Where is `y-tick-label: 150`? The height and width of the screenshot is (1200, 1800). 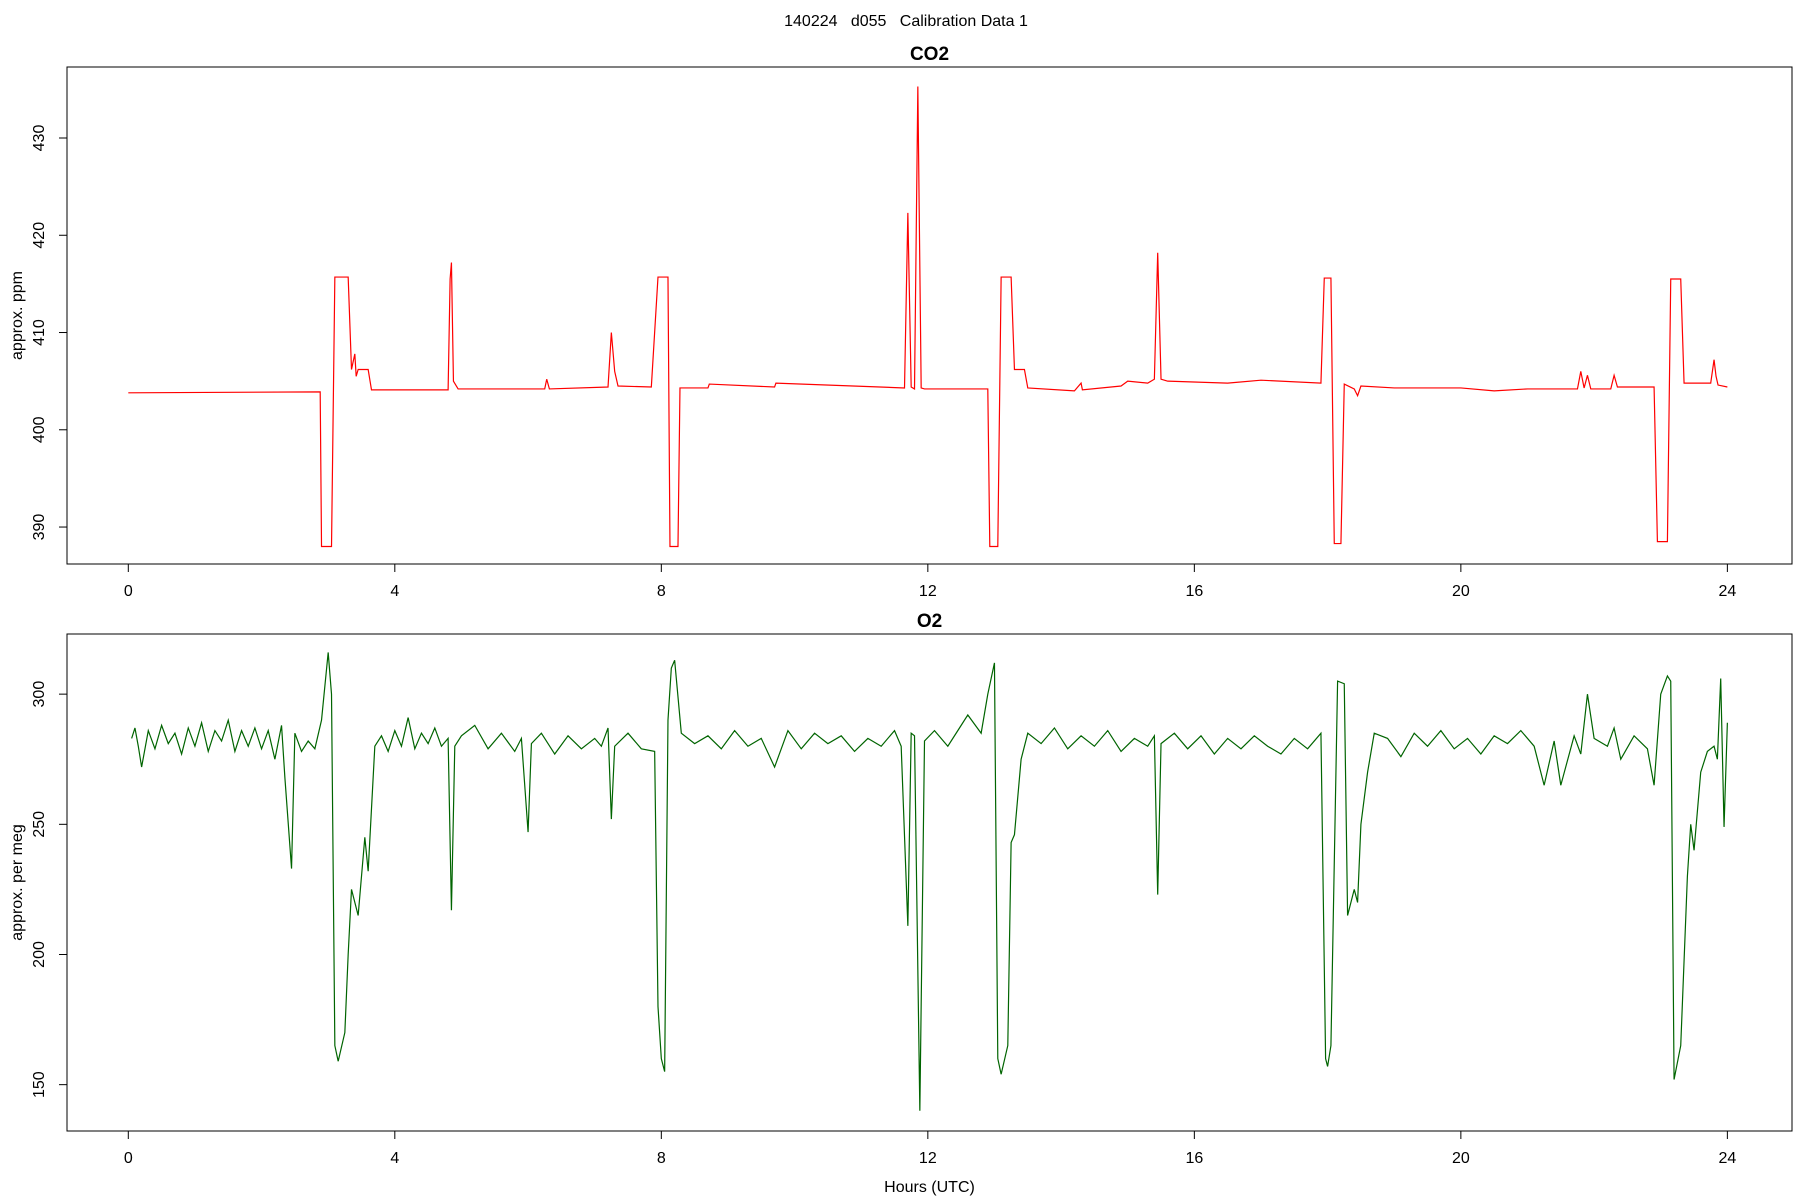
y-tick-label: 150 is located at coordinates (39, 1084).